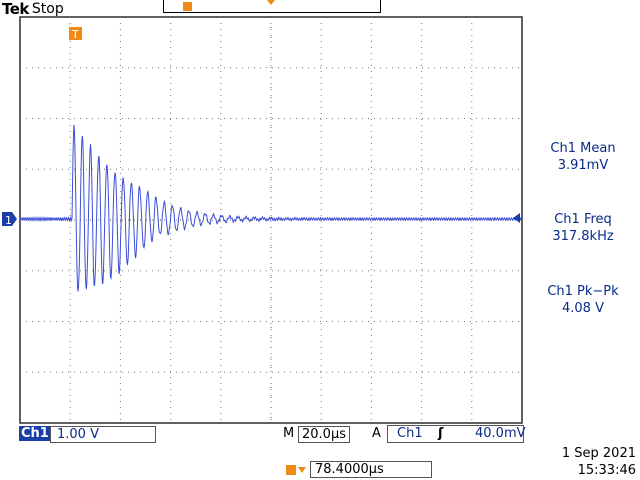 This screenshot has width=640, height=480. Describe the element at coordinates (441, 433) in the screenshot. I see `trigger-edge-icon: ʃ` at that location.